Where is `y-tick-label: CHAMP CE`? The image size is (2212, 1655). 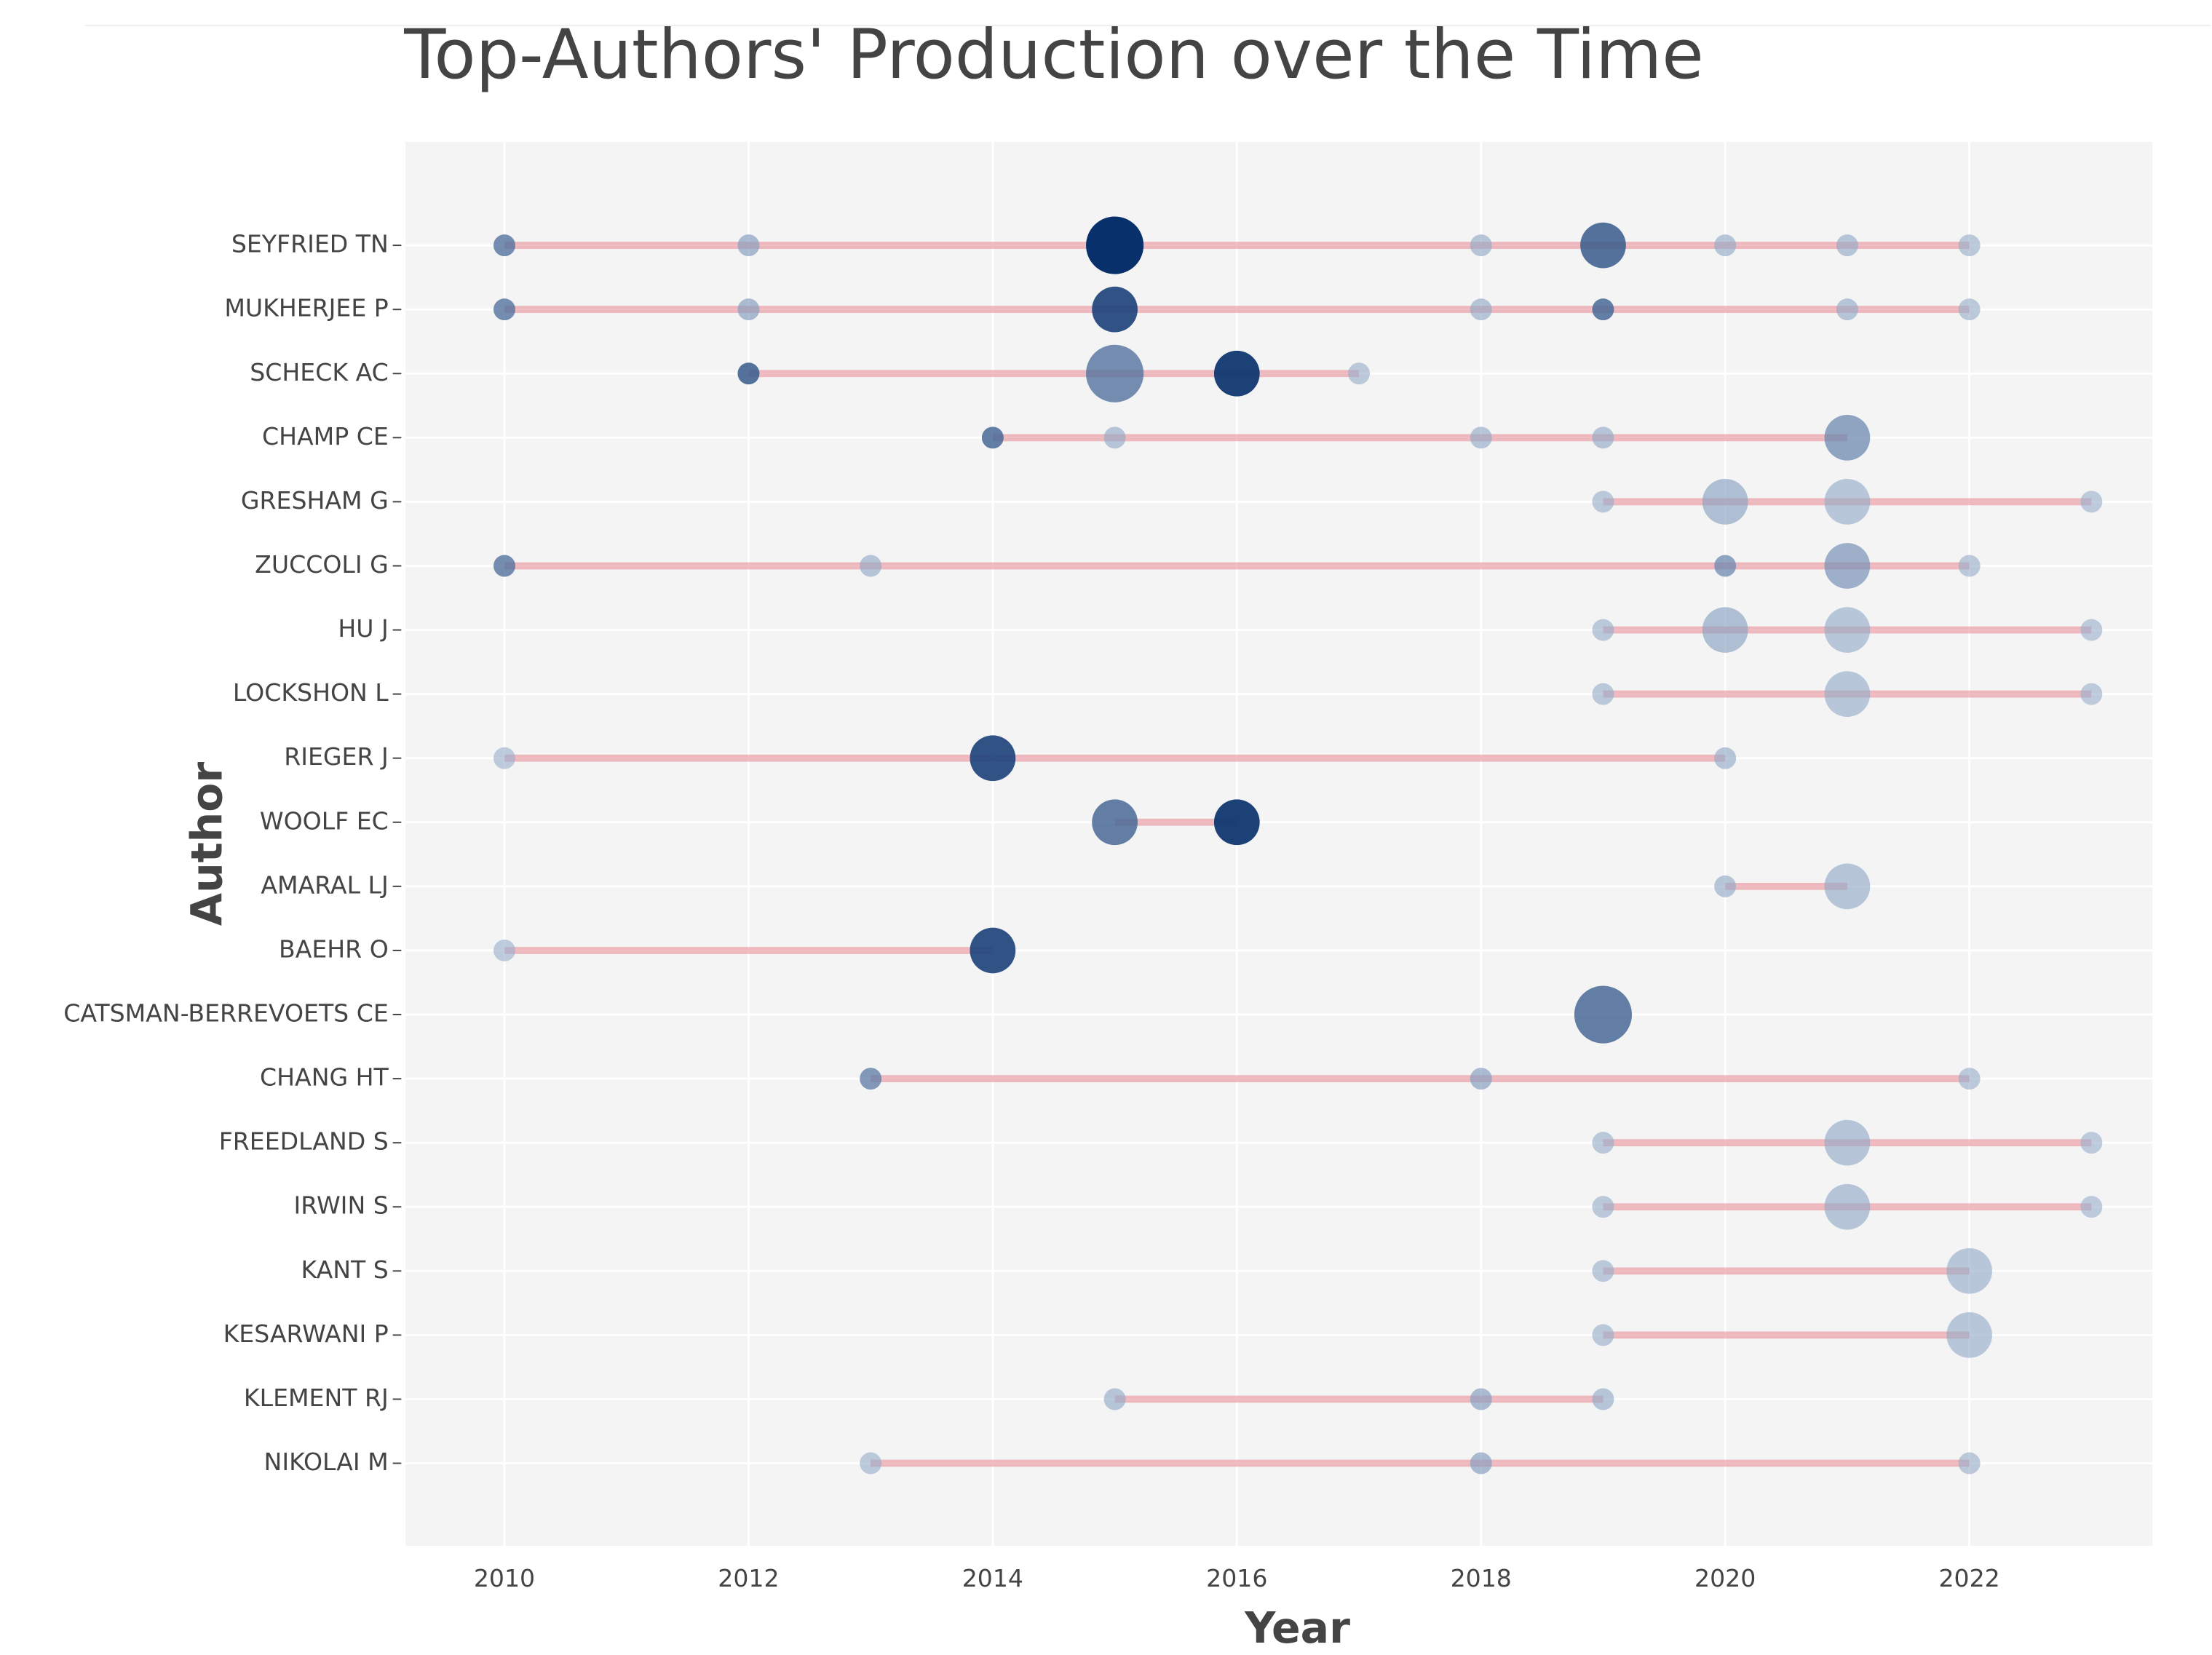
y-tick-label: CHAMP CE is located at coordinates (325, 436).